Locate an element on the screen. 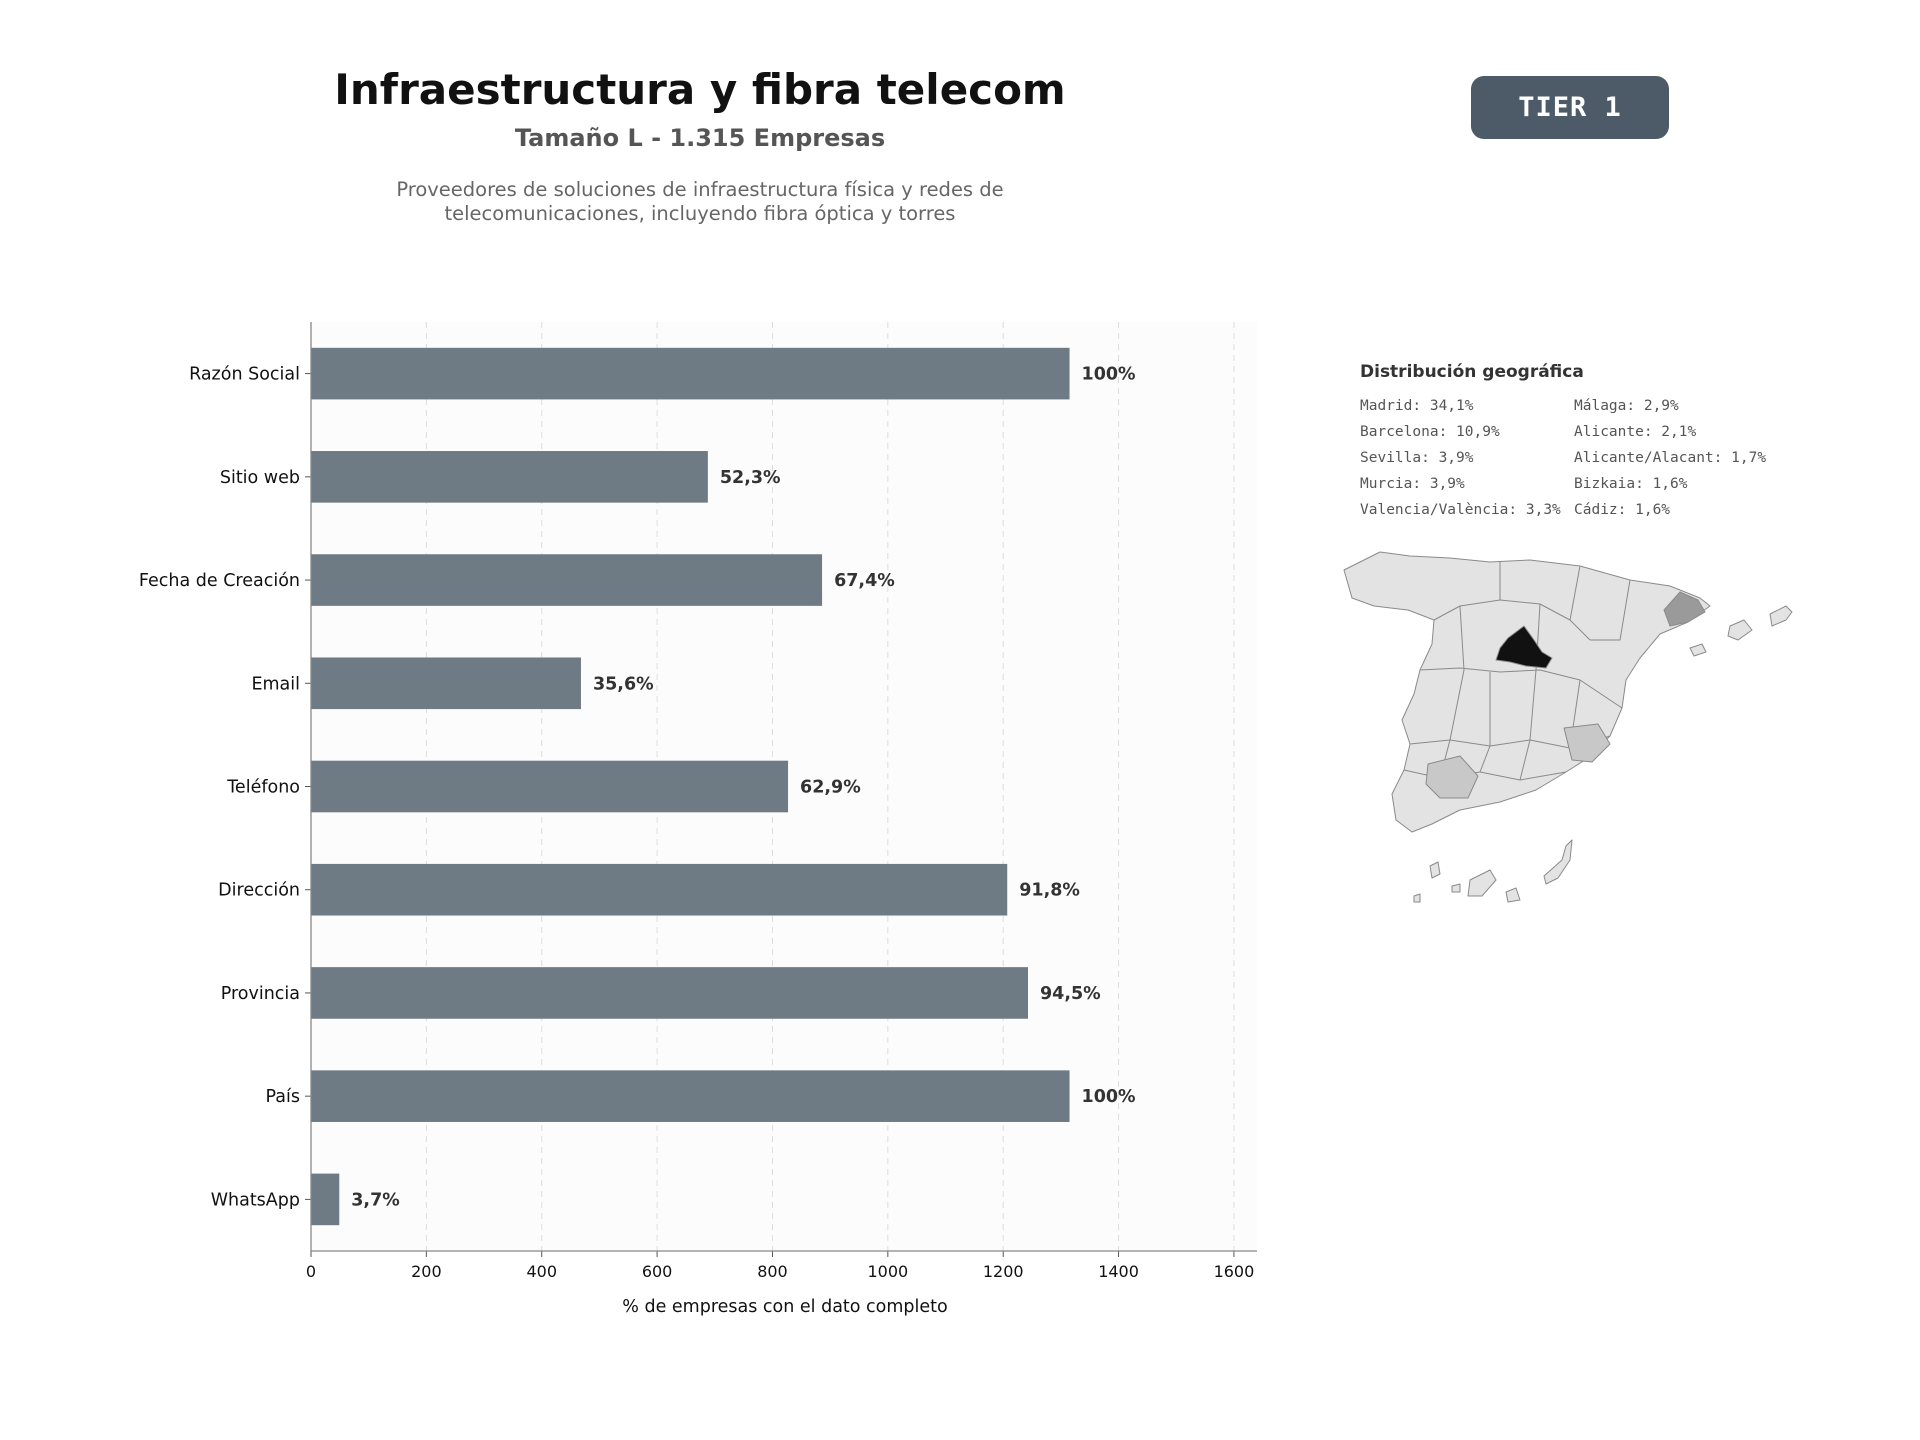 The height and width of the screenshot is (1440, 1920). spain-map is located at coordinates (1568, 727).